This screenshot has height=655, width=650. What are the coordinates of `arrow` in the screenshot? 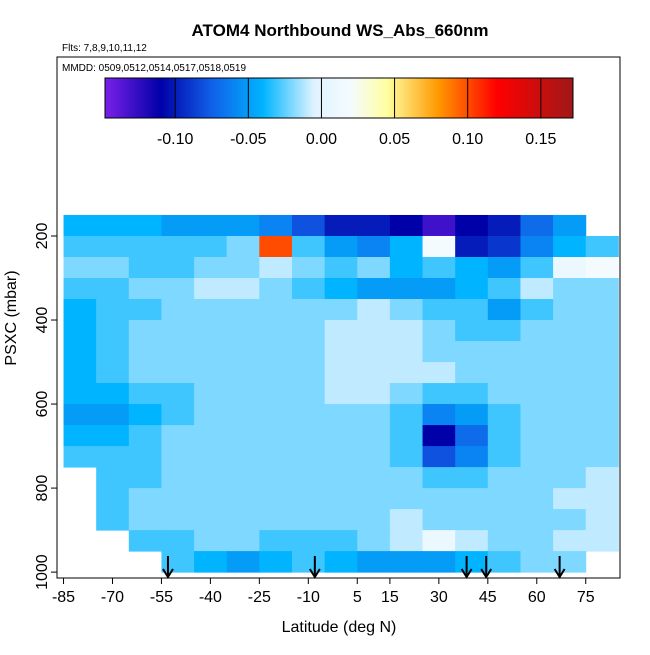 It's located at (466, 567).